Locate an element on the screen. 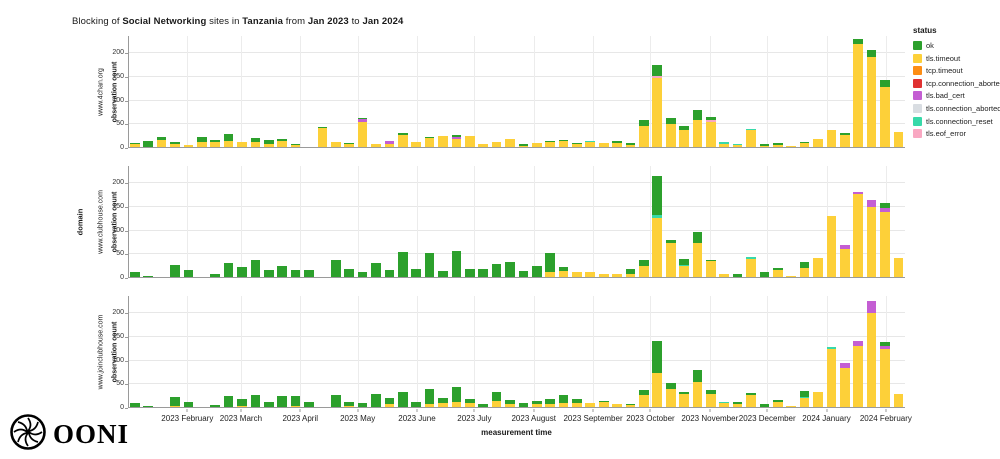 The width and height of the screenshot is (1000, 459). legend-item-tls.bad_cert: tls.bad_cert is located at coordinates (956, 96).